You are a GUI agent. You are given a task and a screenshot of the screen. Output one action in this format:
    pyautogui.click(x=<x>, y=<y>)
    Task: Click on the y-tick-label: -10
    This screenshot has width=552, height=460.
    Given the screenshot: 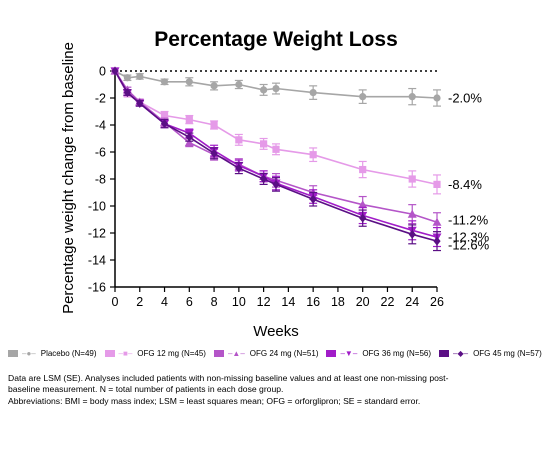 What is the action you would take?
    pyautogui.click(x=97, y=207)
    